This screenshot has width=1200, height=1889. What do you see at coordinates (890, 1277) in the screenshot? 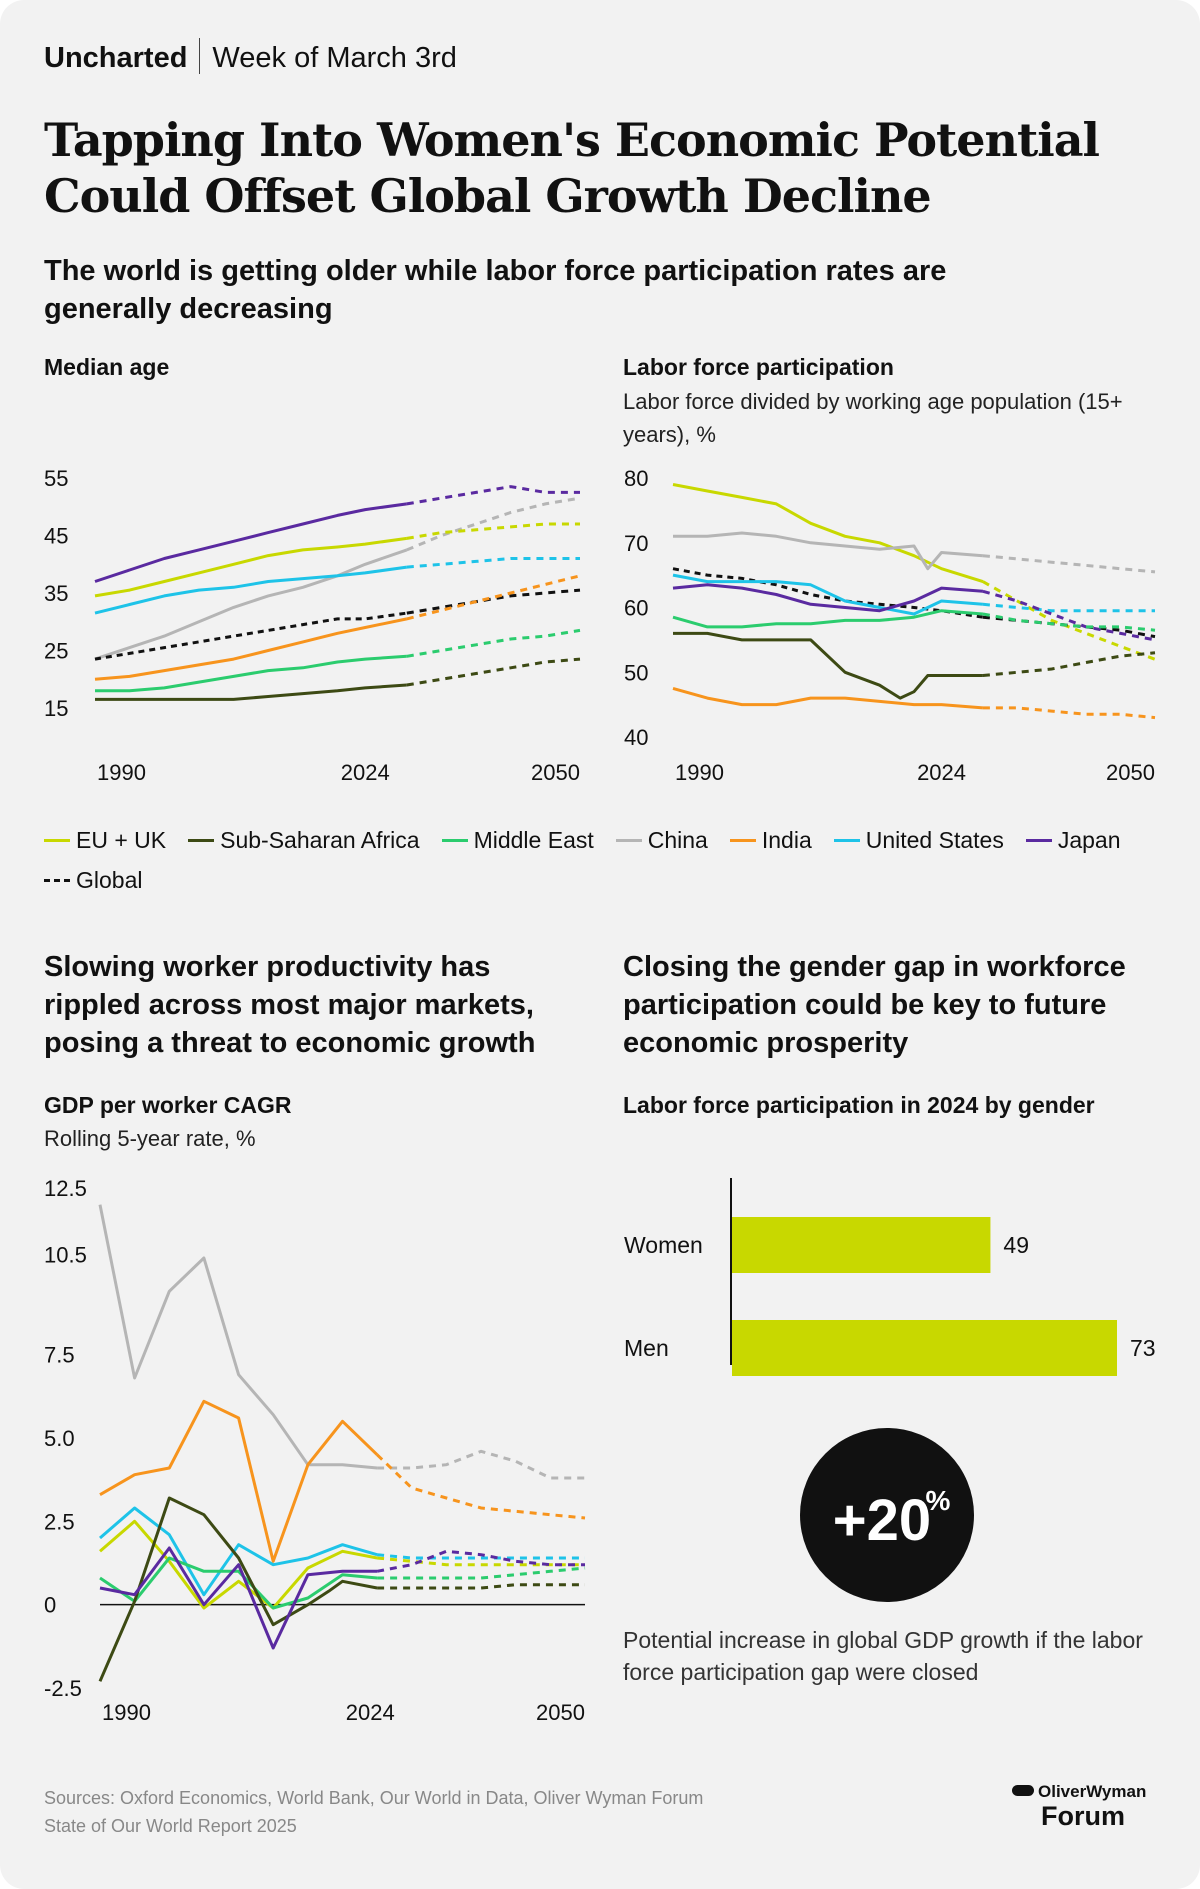
I see `gender-bar-chart: Women 49 Men 73` at bounding box center [890, 1277].